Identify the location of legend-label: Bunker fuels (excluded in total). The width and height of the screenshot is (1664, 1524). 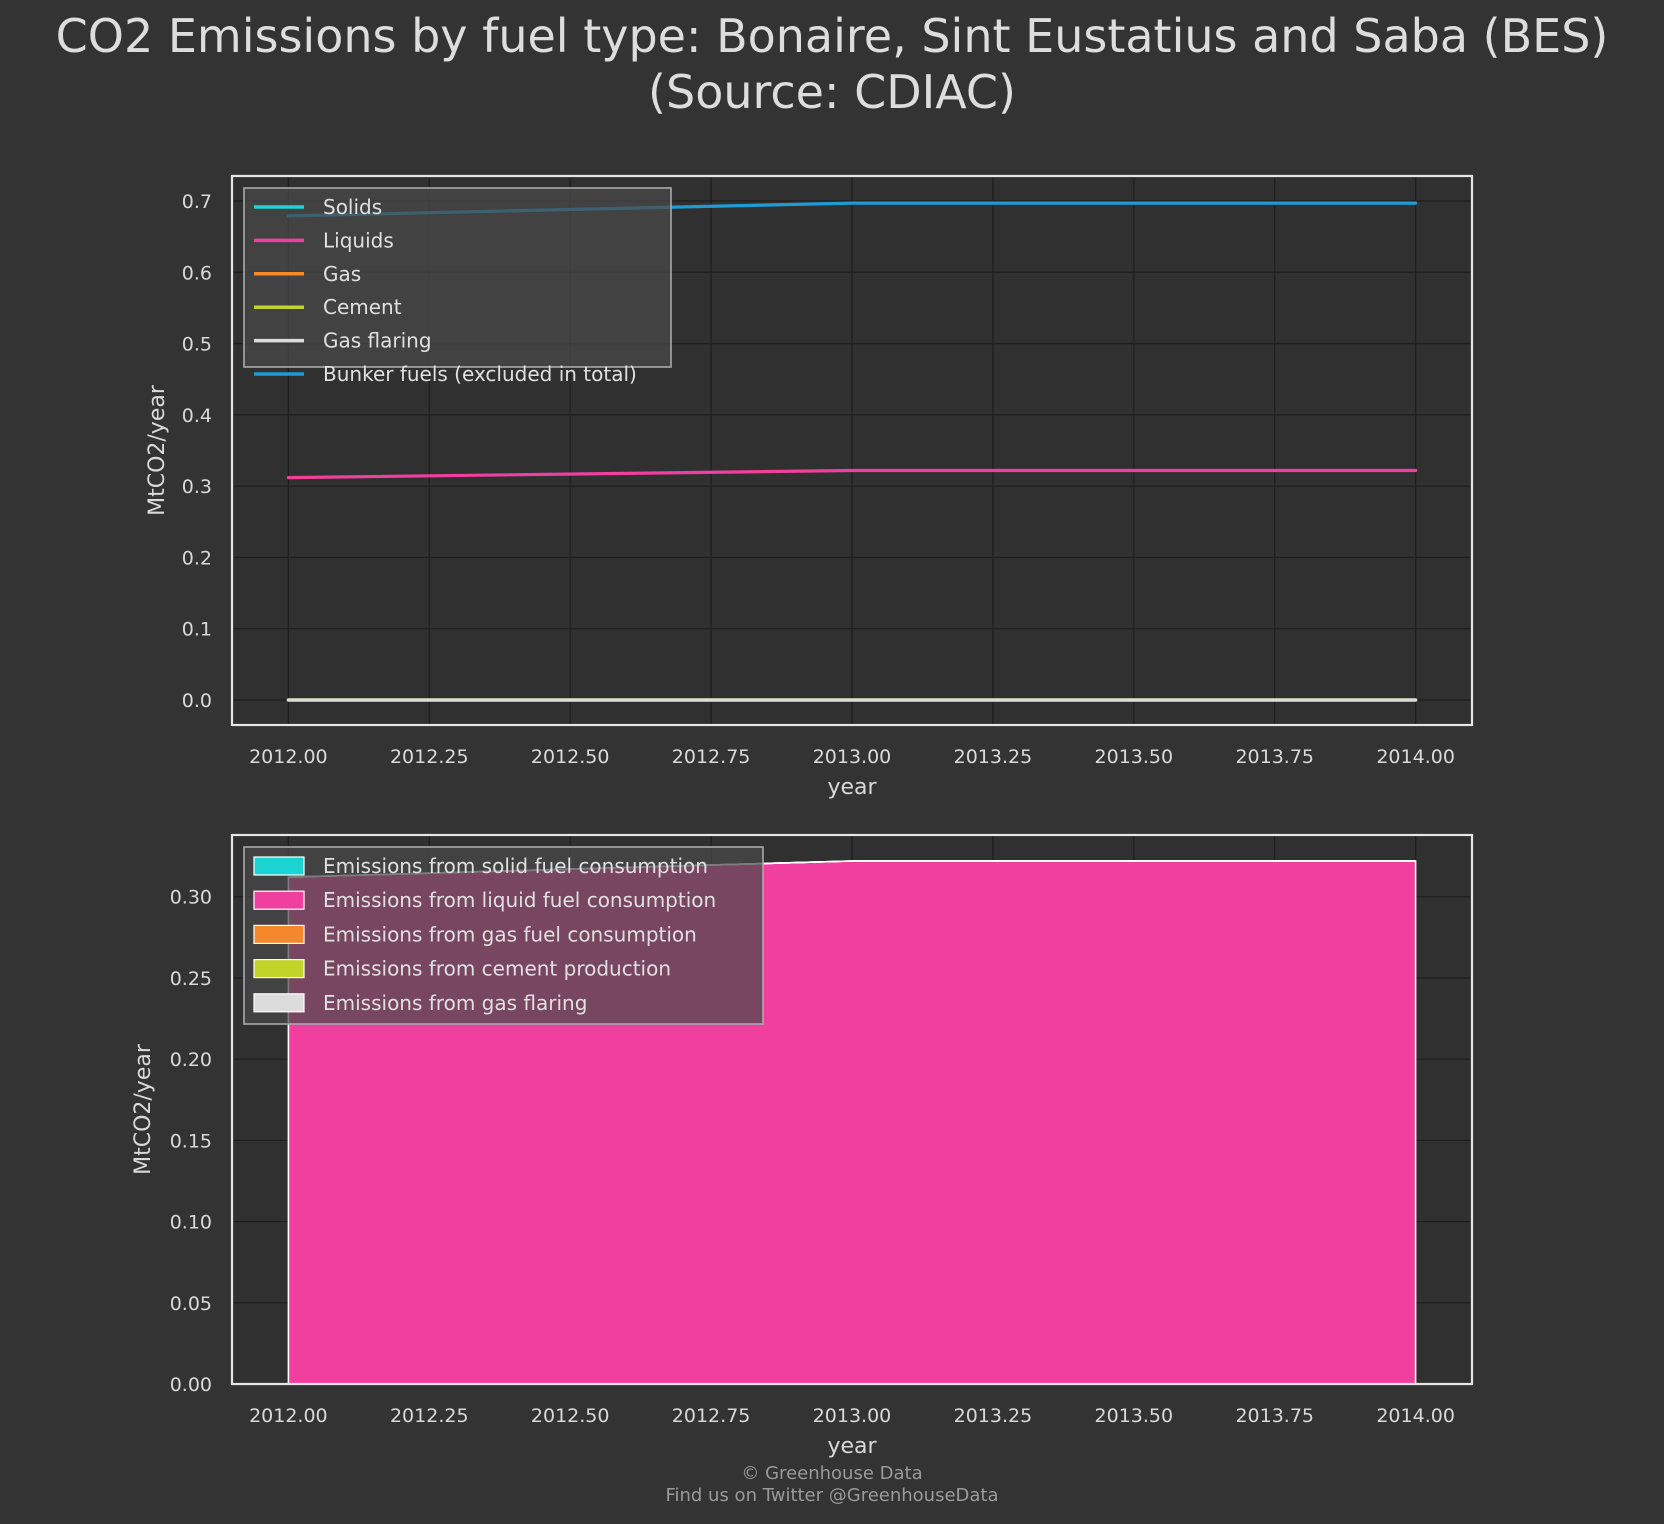
(480, 374).